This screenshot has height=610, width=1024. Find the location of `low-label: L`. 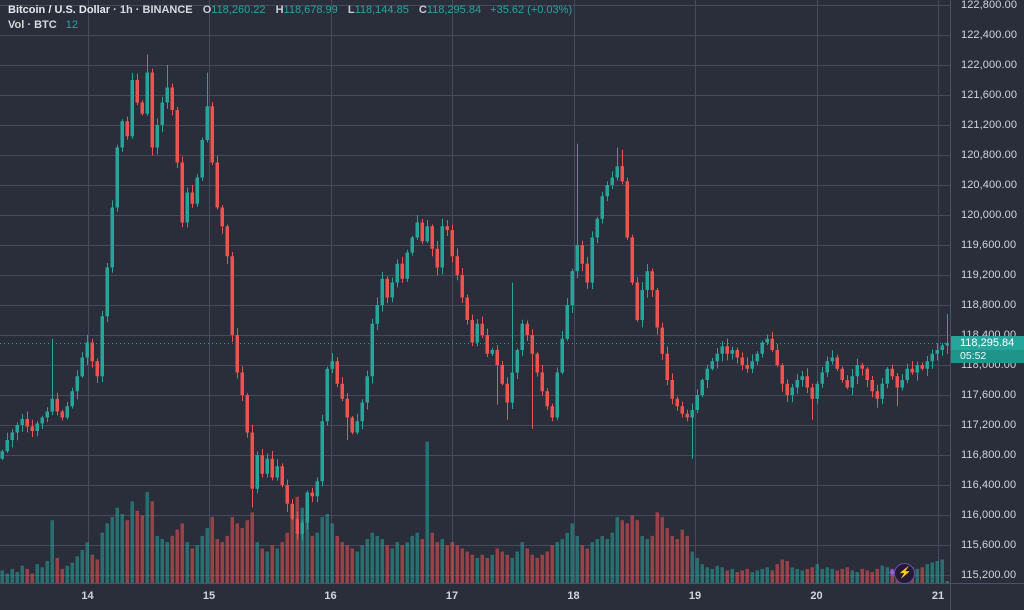

low-label: L is located at coordinates (351, 10).